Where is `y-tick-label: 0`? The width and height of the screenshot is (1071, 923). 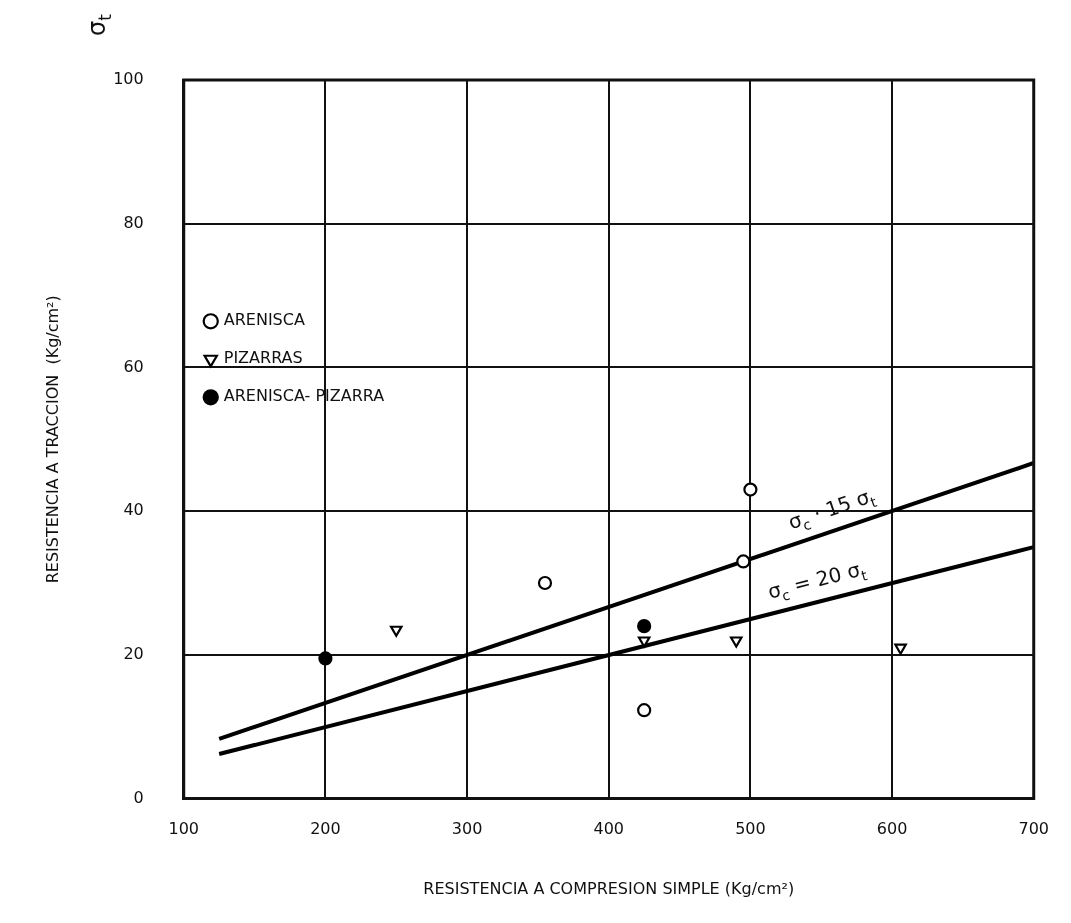 y-tick-label: 0 is located at coordinates (138, 797).